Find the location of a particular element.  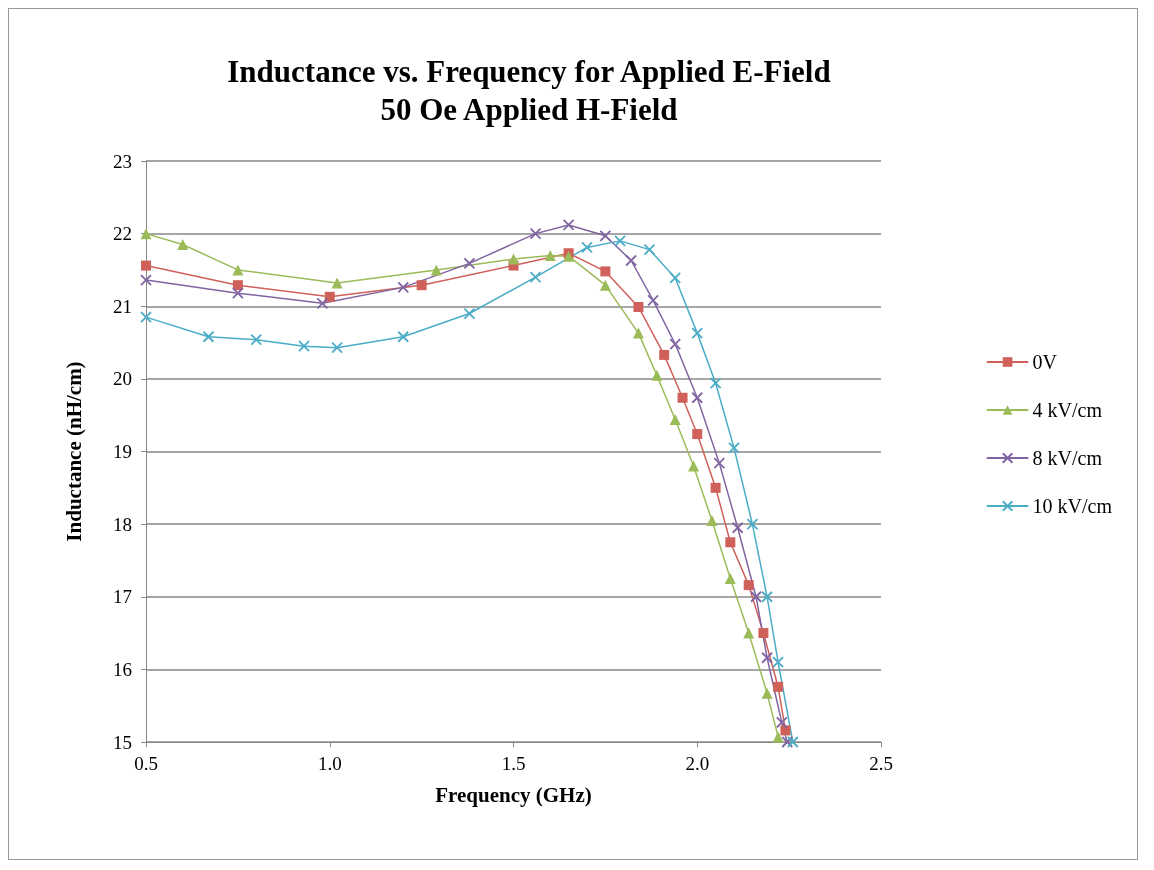

y-tick-label: 21 is located at coordinates (122, 306).